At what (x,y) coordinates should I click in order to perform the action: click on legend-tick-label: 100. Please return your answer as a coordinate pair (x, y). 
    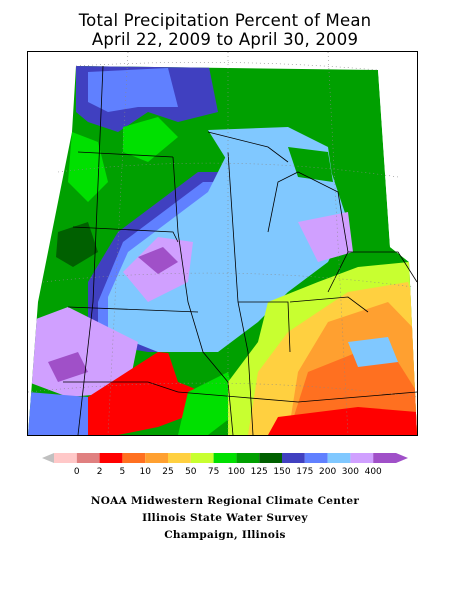
    Looking at the image, I should click on (236, 472).